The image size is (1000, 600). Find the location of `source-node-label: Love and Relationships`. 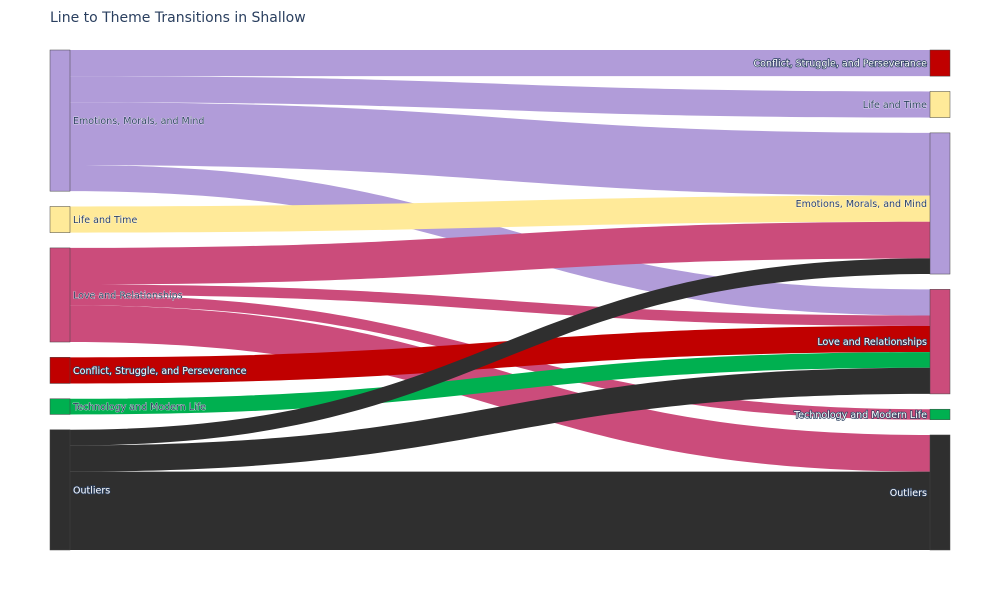

source-node-label: Love and Relationships is located at coordinates (128, 295).